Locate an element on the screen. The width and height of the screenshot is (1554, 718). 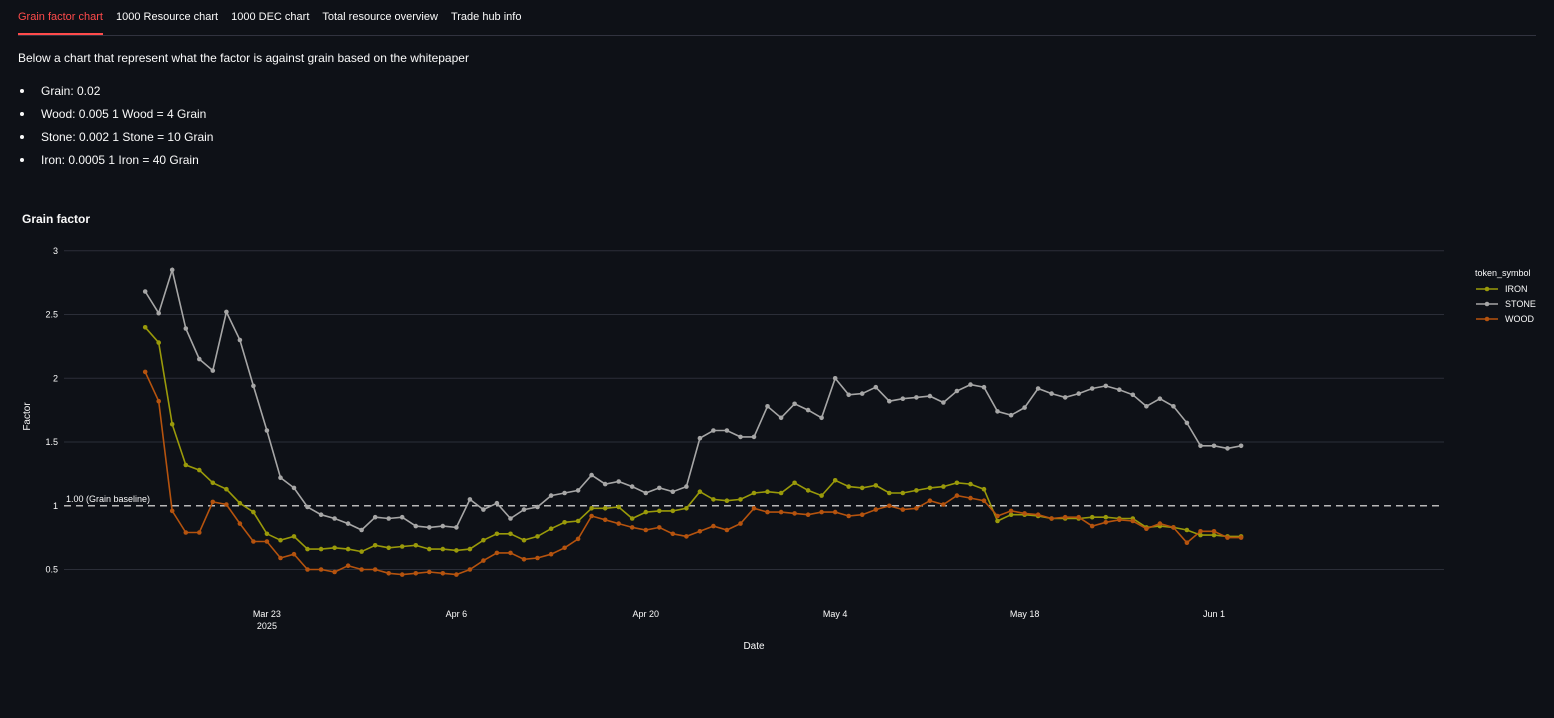
tab-trade-hub-info: Trade hub info is located at coordinates (486, 17).